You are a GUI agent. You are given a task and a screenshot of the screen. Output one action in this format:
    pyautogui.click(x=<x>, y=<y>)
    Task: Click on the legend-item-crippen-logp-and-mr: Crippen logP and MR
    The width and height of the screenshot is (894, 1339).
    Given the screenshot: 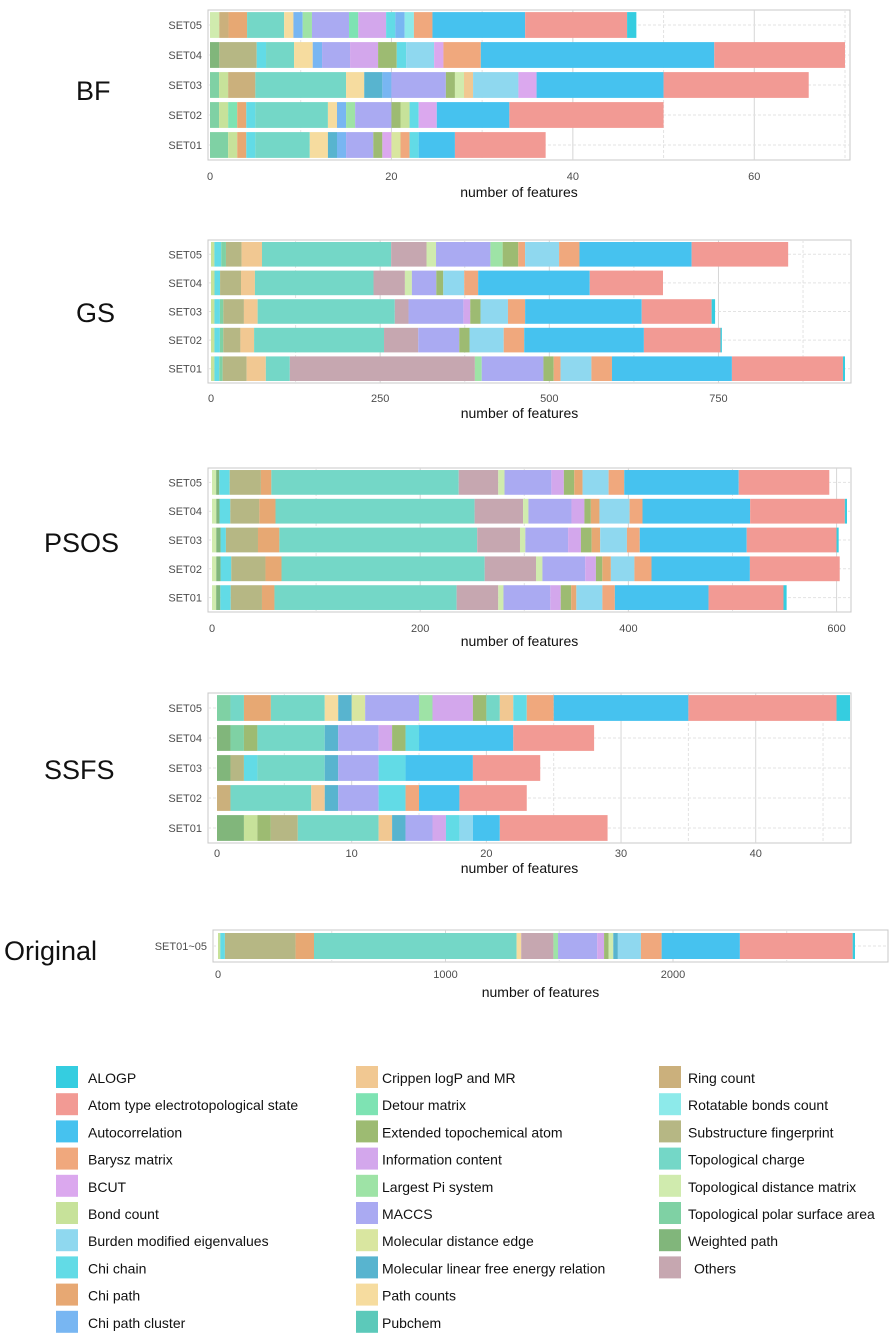 What is the action you would take?
    pyautogui.click(x=436, y=1077)
    